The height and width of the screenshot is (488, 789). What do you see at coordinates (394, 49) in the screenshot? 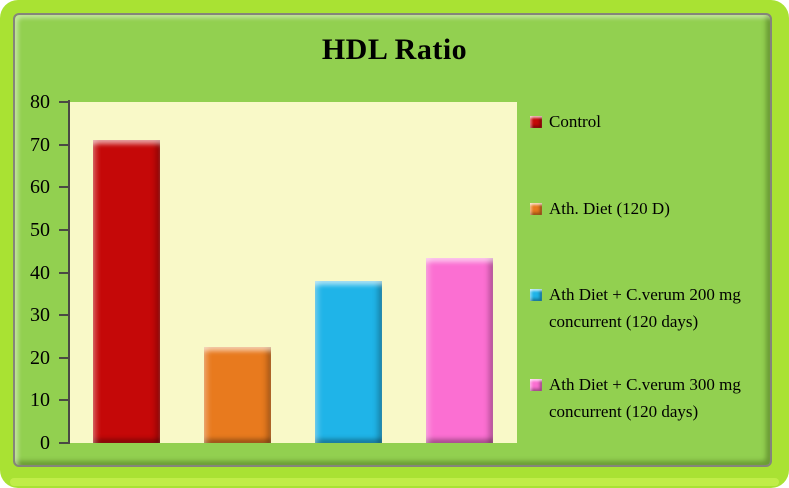
I see `chart-title: HDL Ratio` at bounding box center [394, 49].